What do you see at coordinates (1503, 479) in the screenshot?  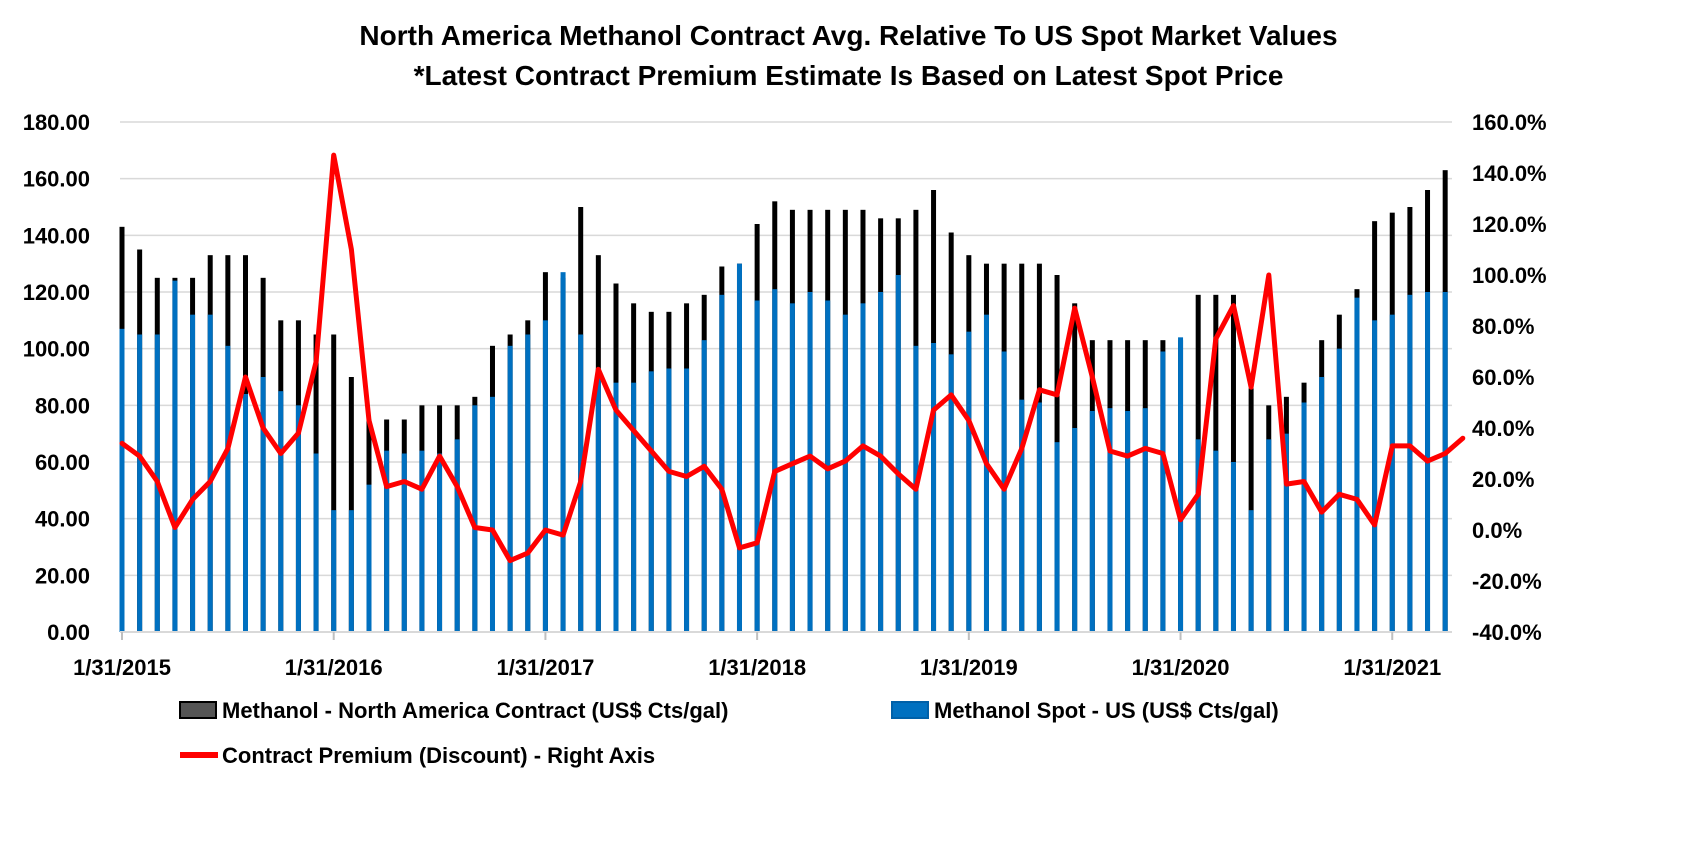 I see `y-right-tick-label: 20.0%` at bounding box center [1503, 479].